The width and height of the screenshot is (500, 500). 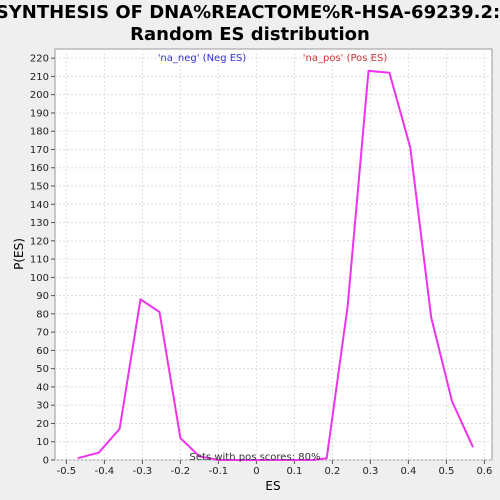 What do you see at coordinates (39, 187) in the screenshot?
I see `y-tick-label: 150` at bounding box center [39, 187].